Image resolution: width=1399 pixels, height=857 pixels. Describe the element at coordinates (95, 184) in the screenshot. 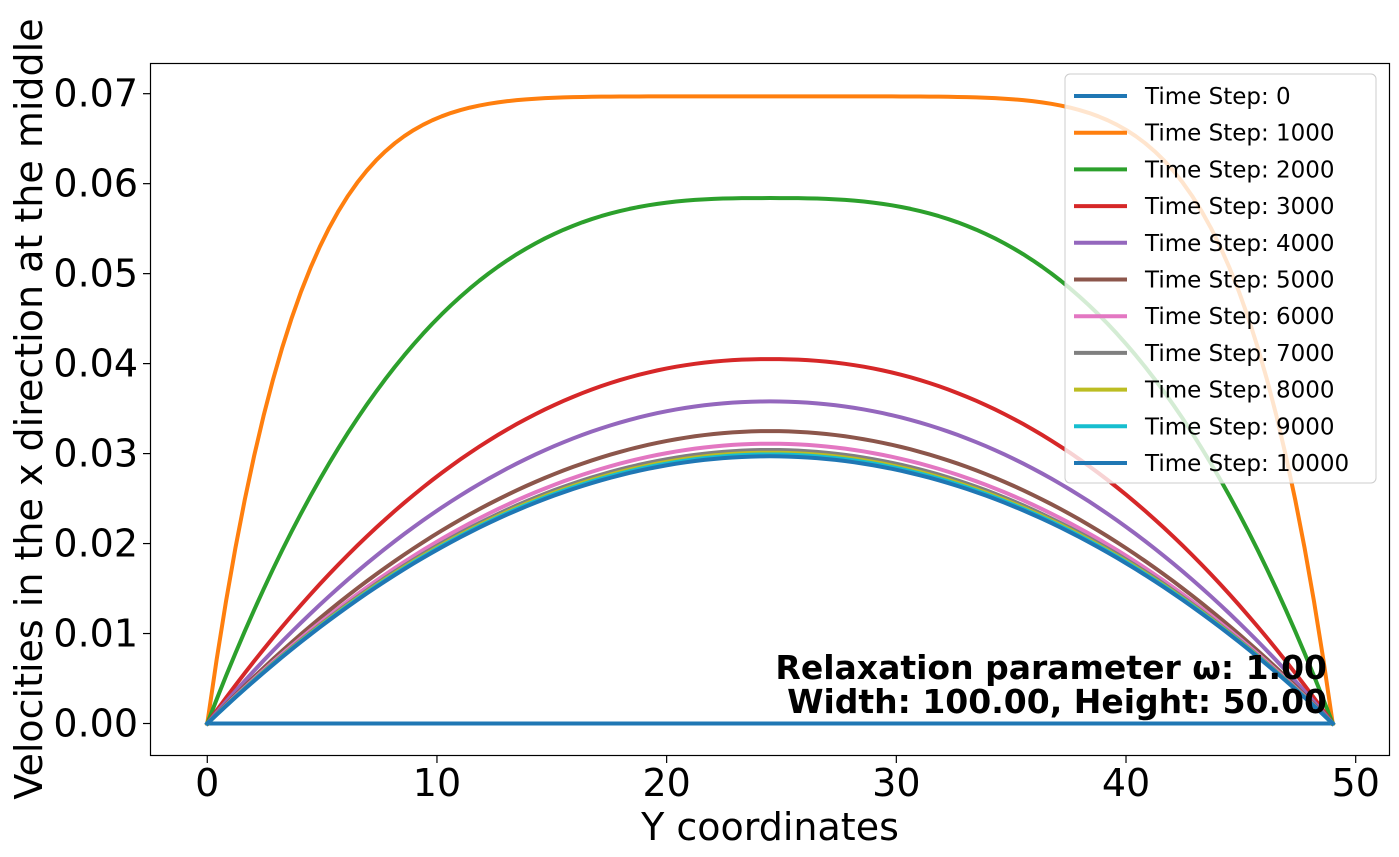

I see `y-tick-label: 0.06` at that location.